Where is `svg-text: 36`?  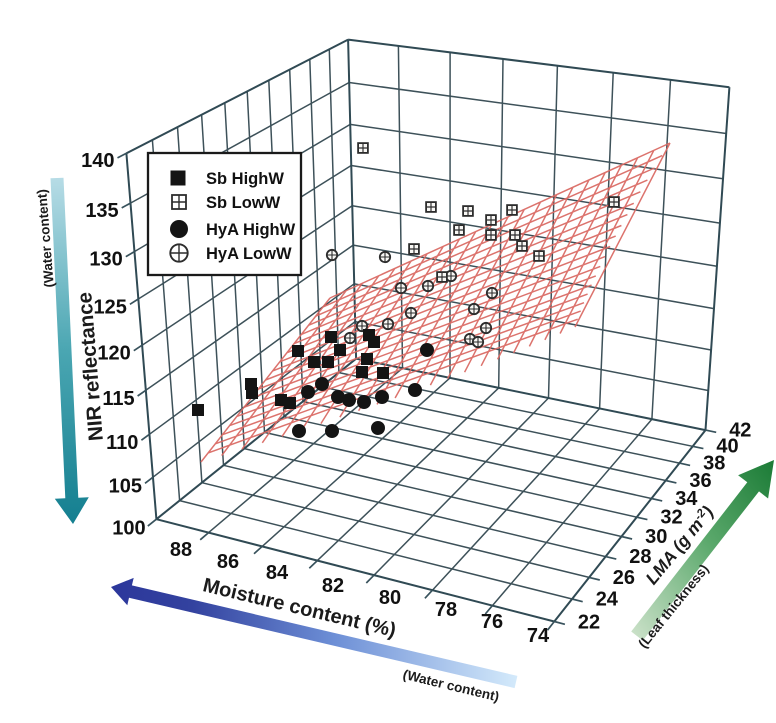 svg-text: 36 is located at coordinates (700, 481).